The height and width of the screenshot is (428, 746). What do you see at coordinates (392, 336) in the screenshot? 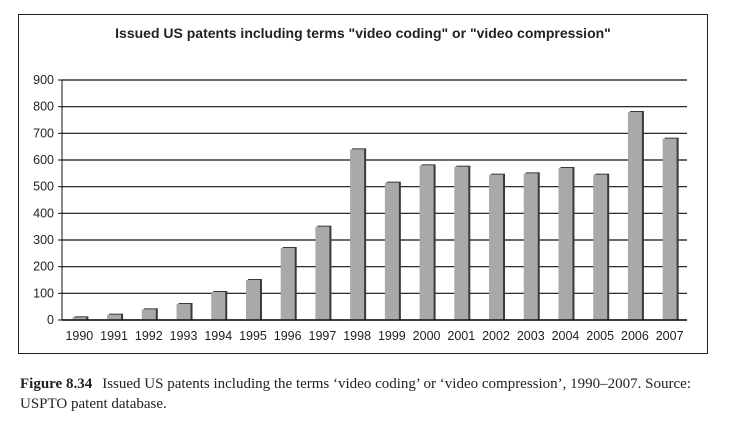
I see `x-tick-label: 1999` at bounding box center [392, 336].